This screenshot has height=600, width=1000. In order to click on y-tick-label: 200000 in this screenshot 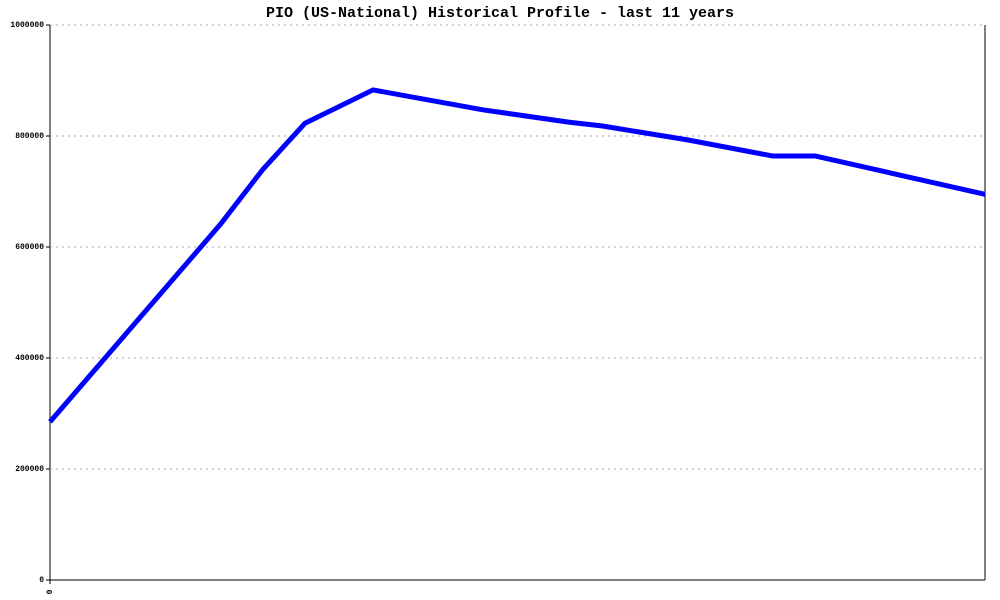, I will do `click(29, 469)`.